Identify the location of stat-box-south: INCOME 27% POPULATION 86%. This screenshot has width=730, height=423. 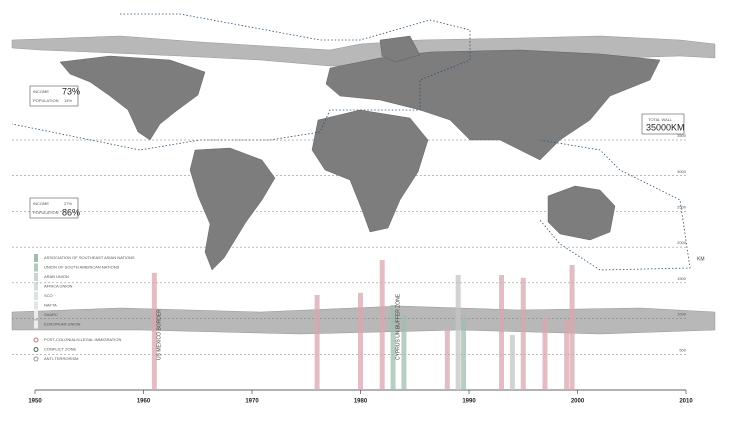
(54, 208).